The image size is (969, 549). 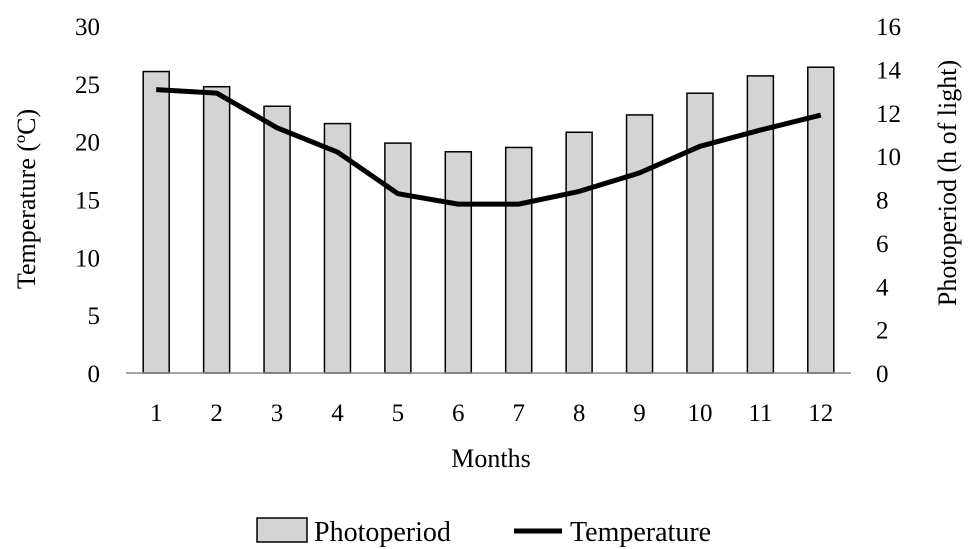 What do you see at coordinates (156, 413) in the screenshot?
I see `x-tick-label: 1` at bounding box center [156, 413].